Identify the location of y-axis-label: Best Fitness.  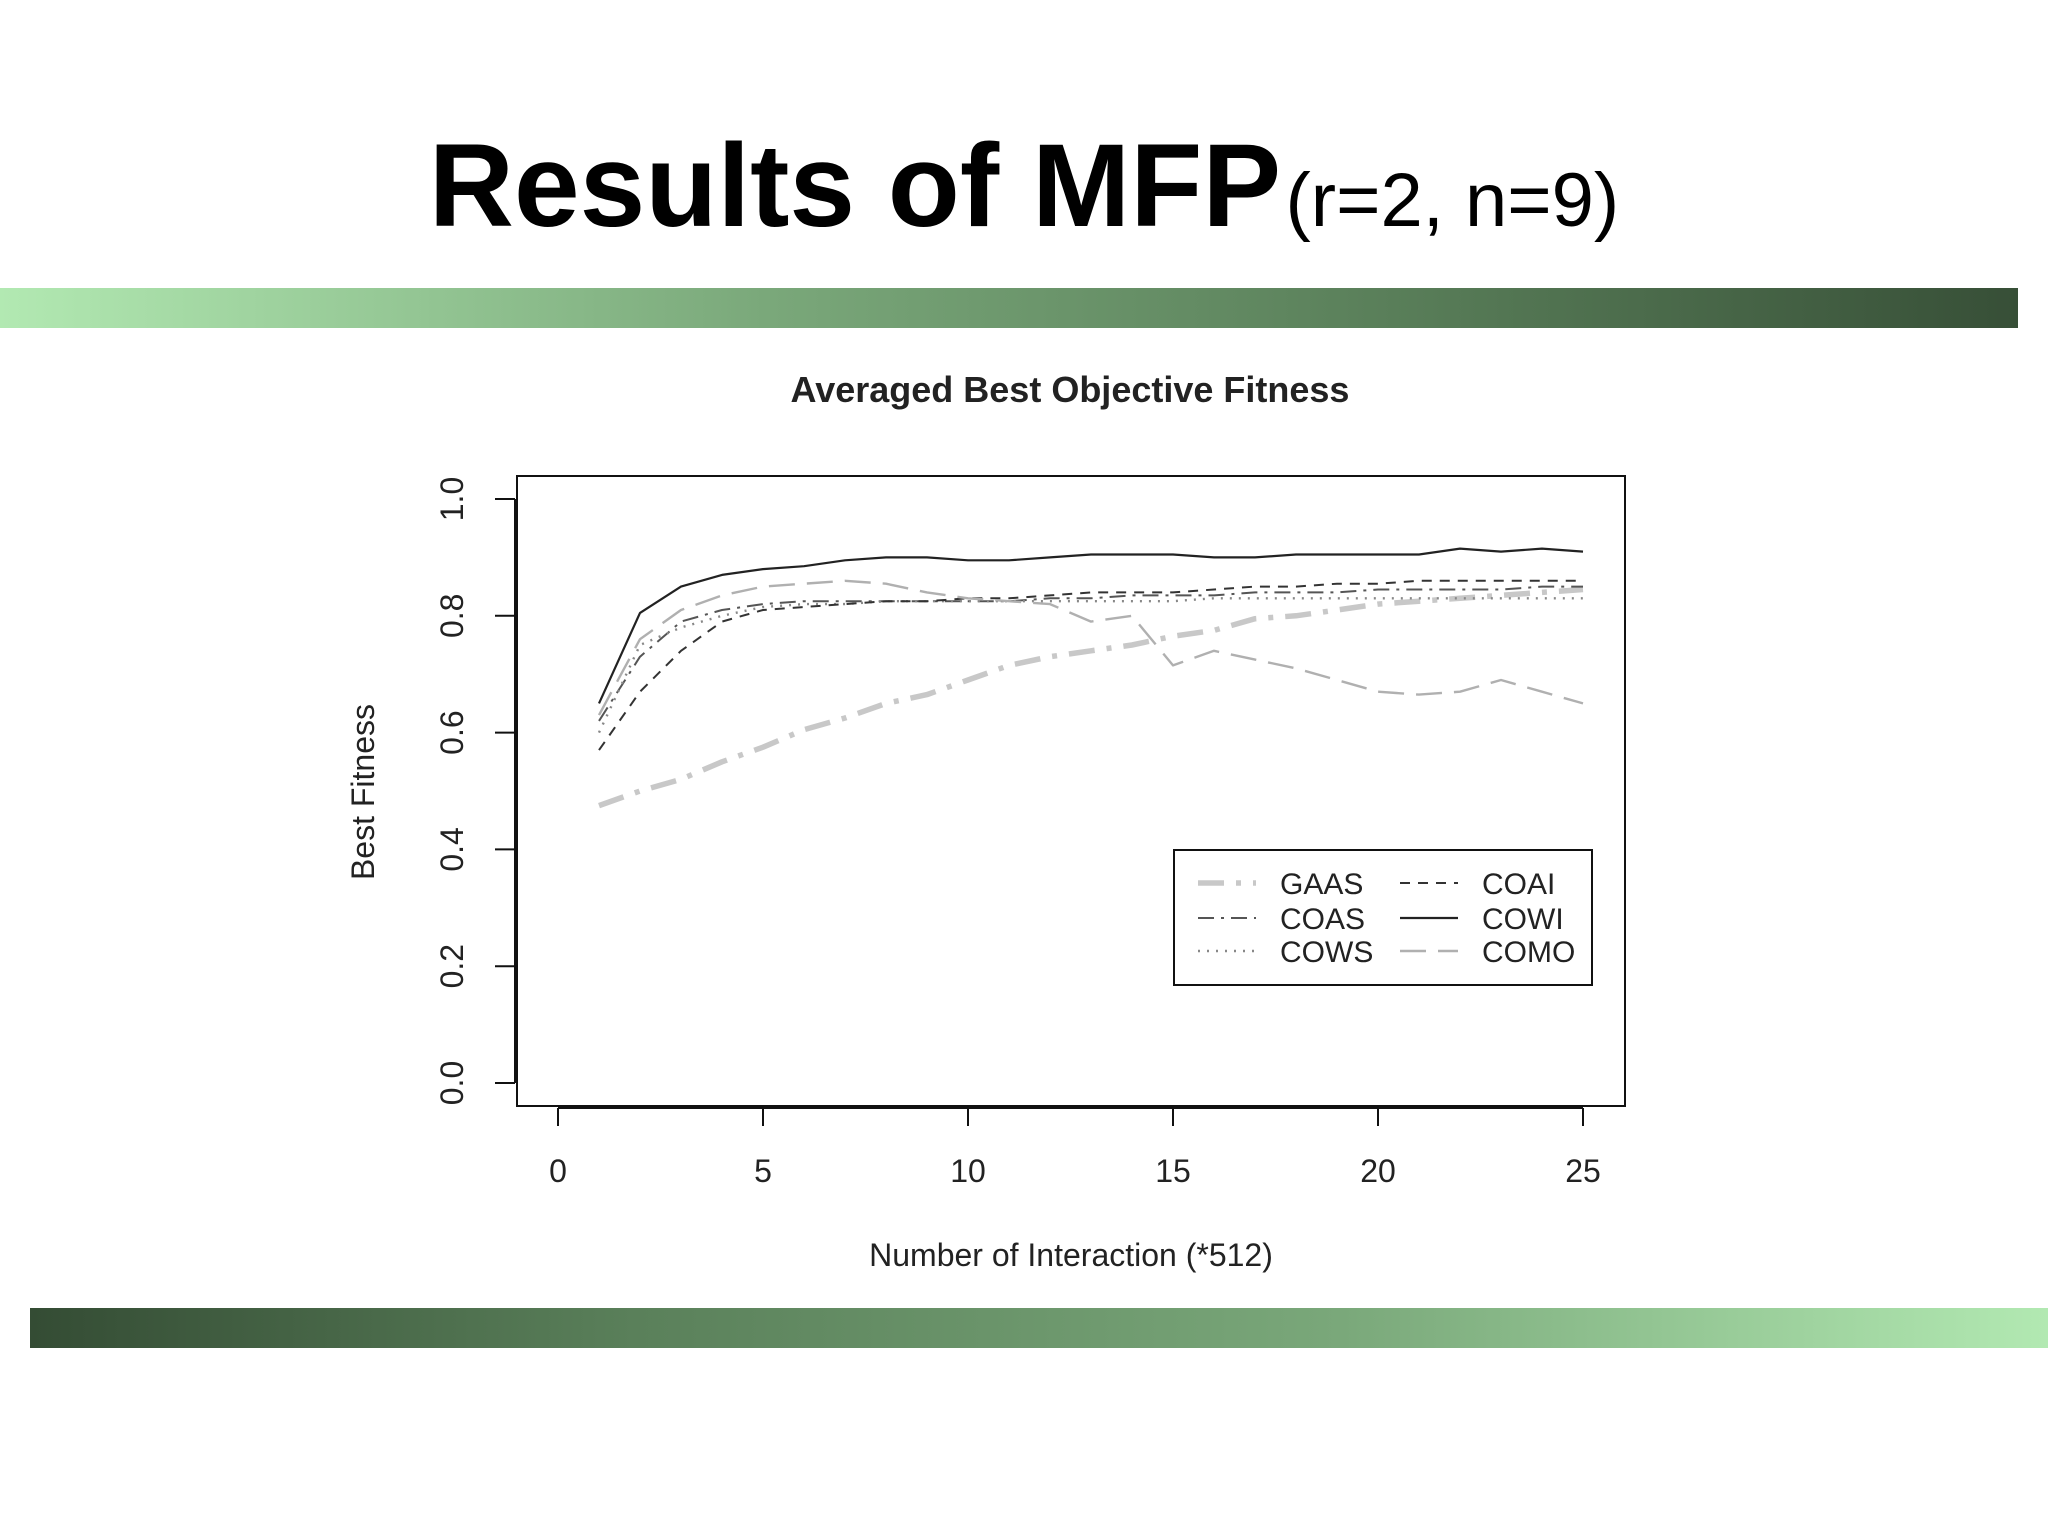
(363, 792).